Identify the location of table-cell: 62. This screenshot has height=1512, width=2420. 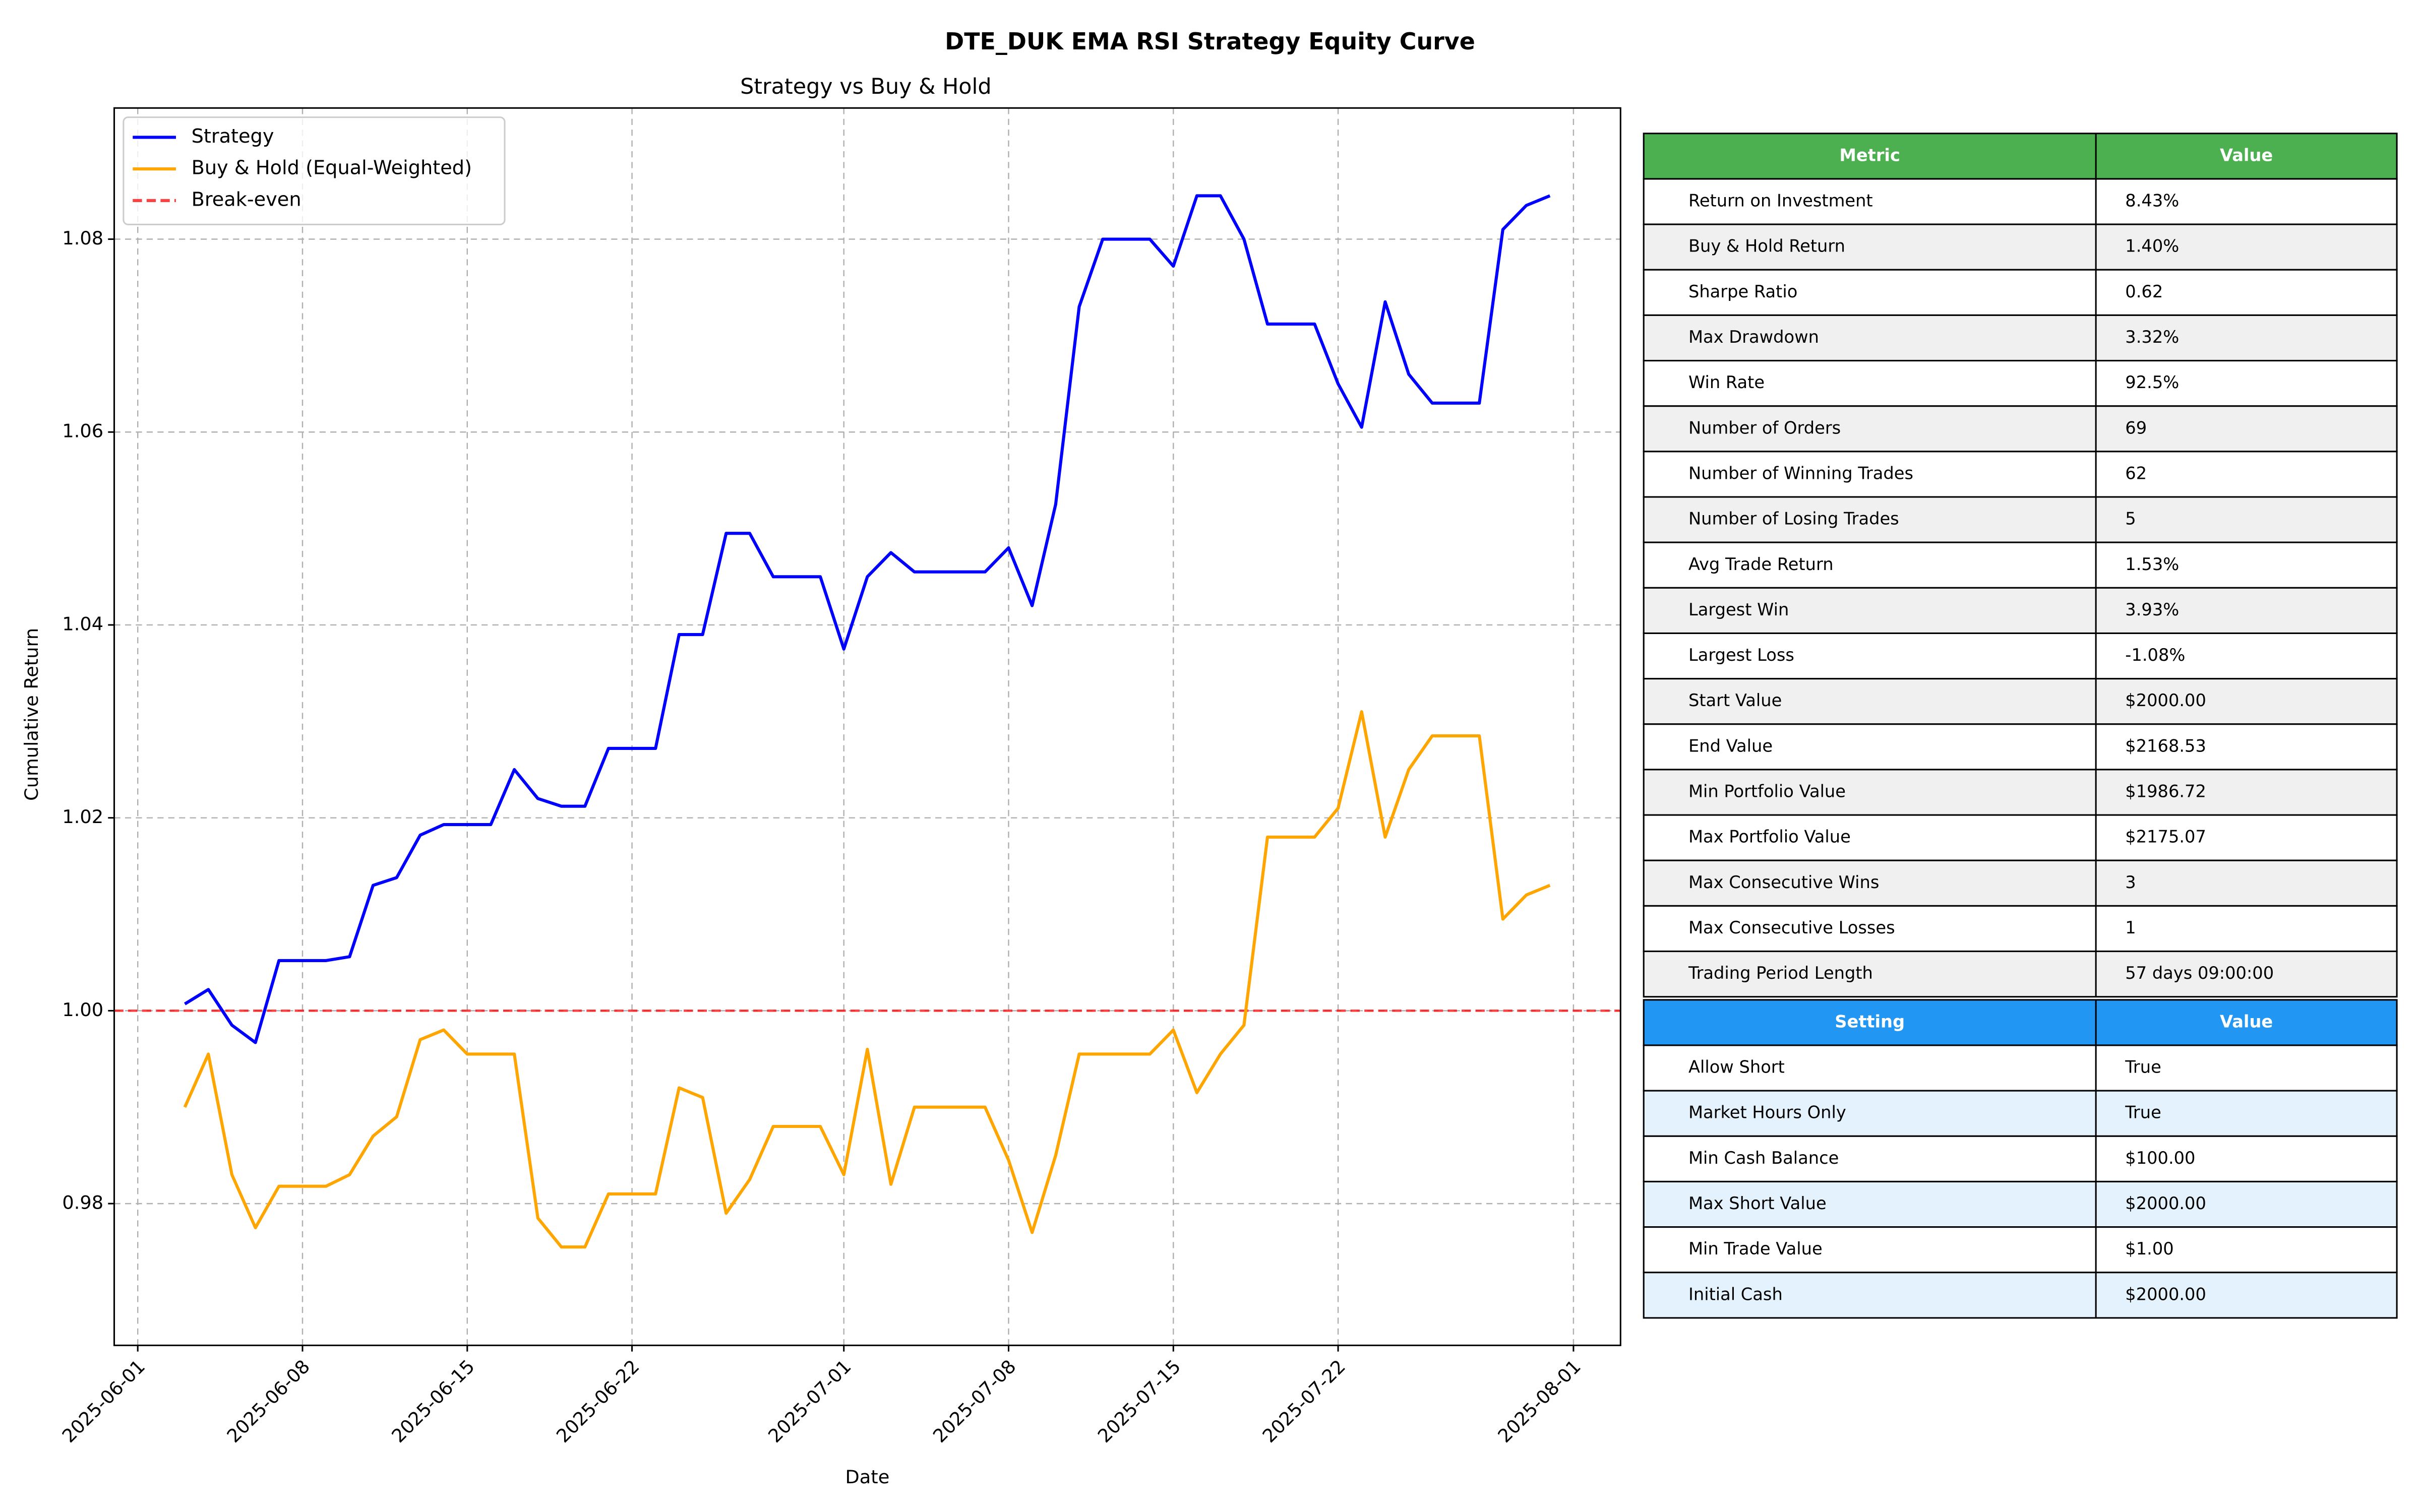
(2136, 473).